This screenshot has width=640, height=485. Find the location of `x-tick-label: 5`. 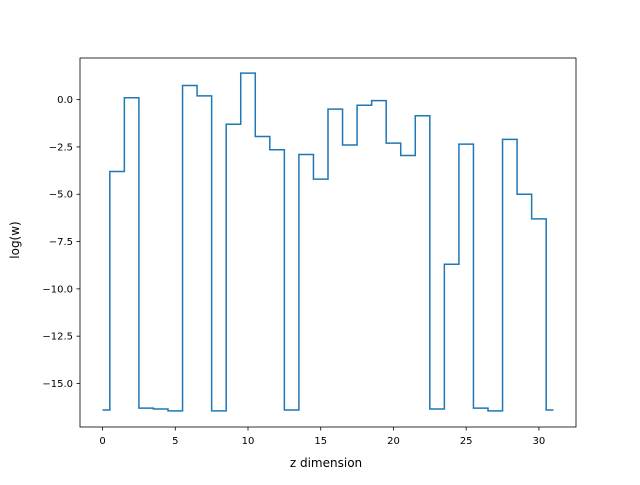

x-tick-label: 5 is located at coordinates (175, 441).